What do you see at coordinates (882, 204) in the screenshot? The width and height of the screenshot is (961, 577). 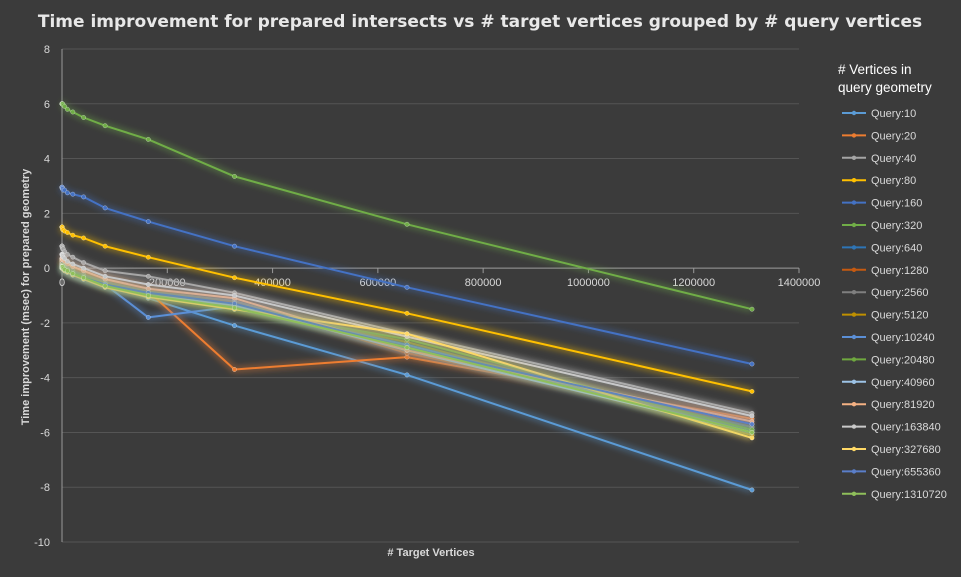 I see `legend-item: Query:160` at bounding box center [882, 204].